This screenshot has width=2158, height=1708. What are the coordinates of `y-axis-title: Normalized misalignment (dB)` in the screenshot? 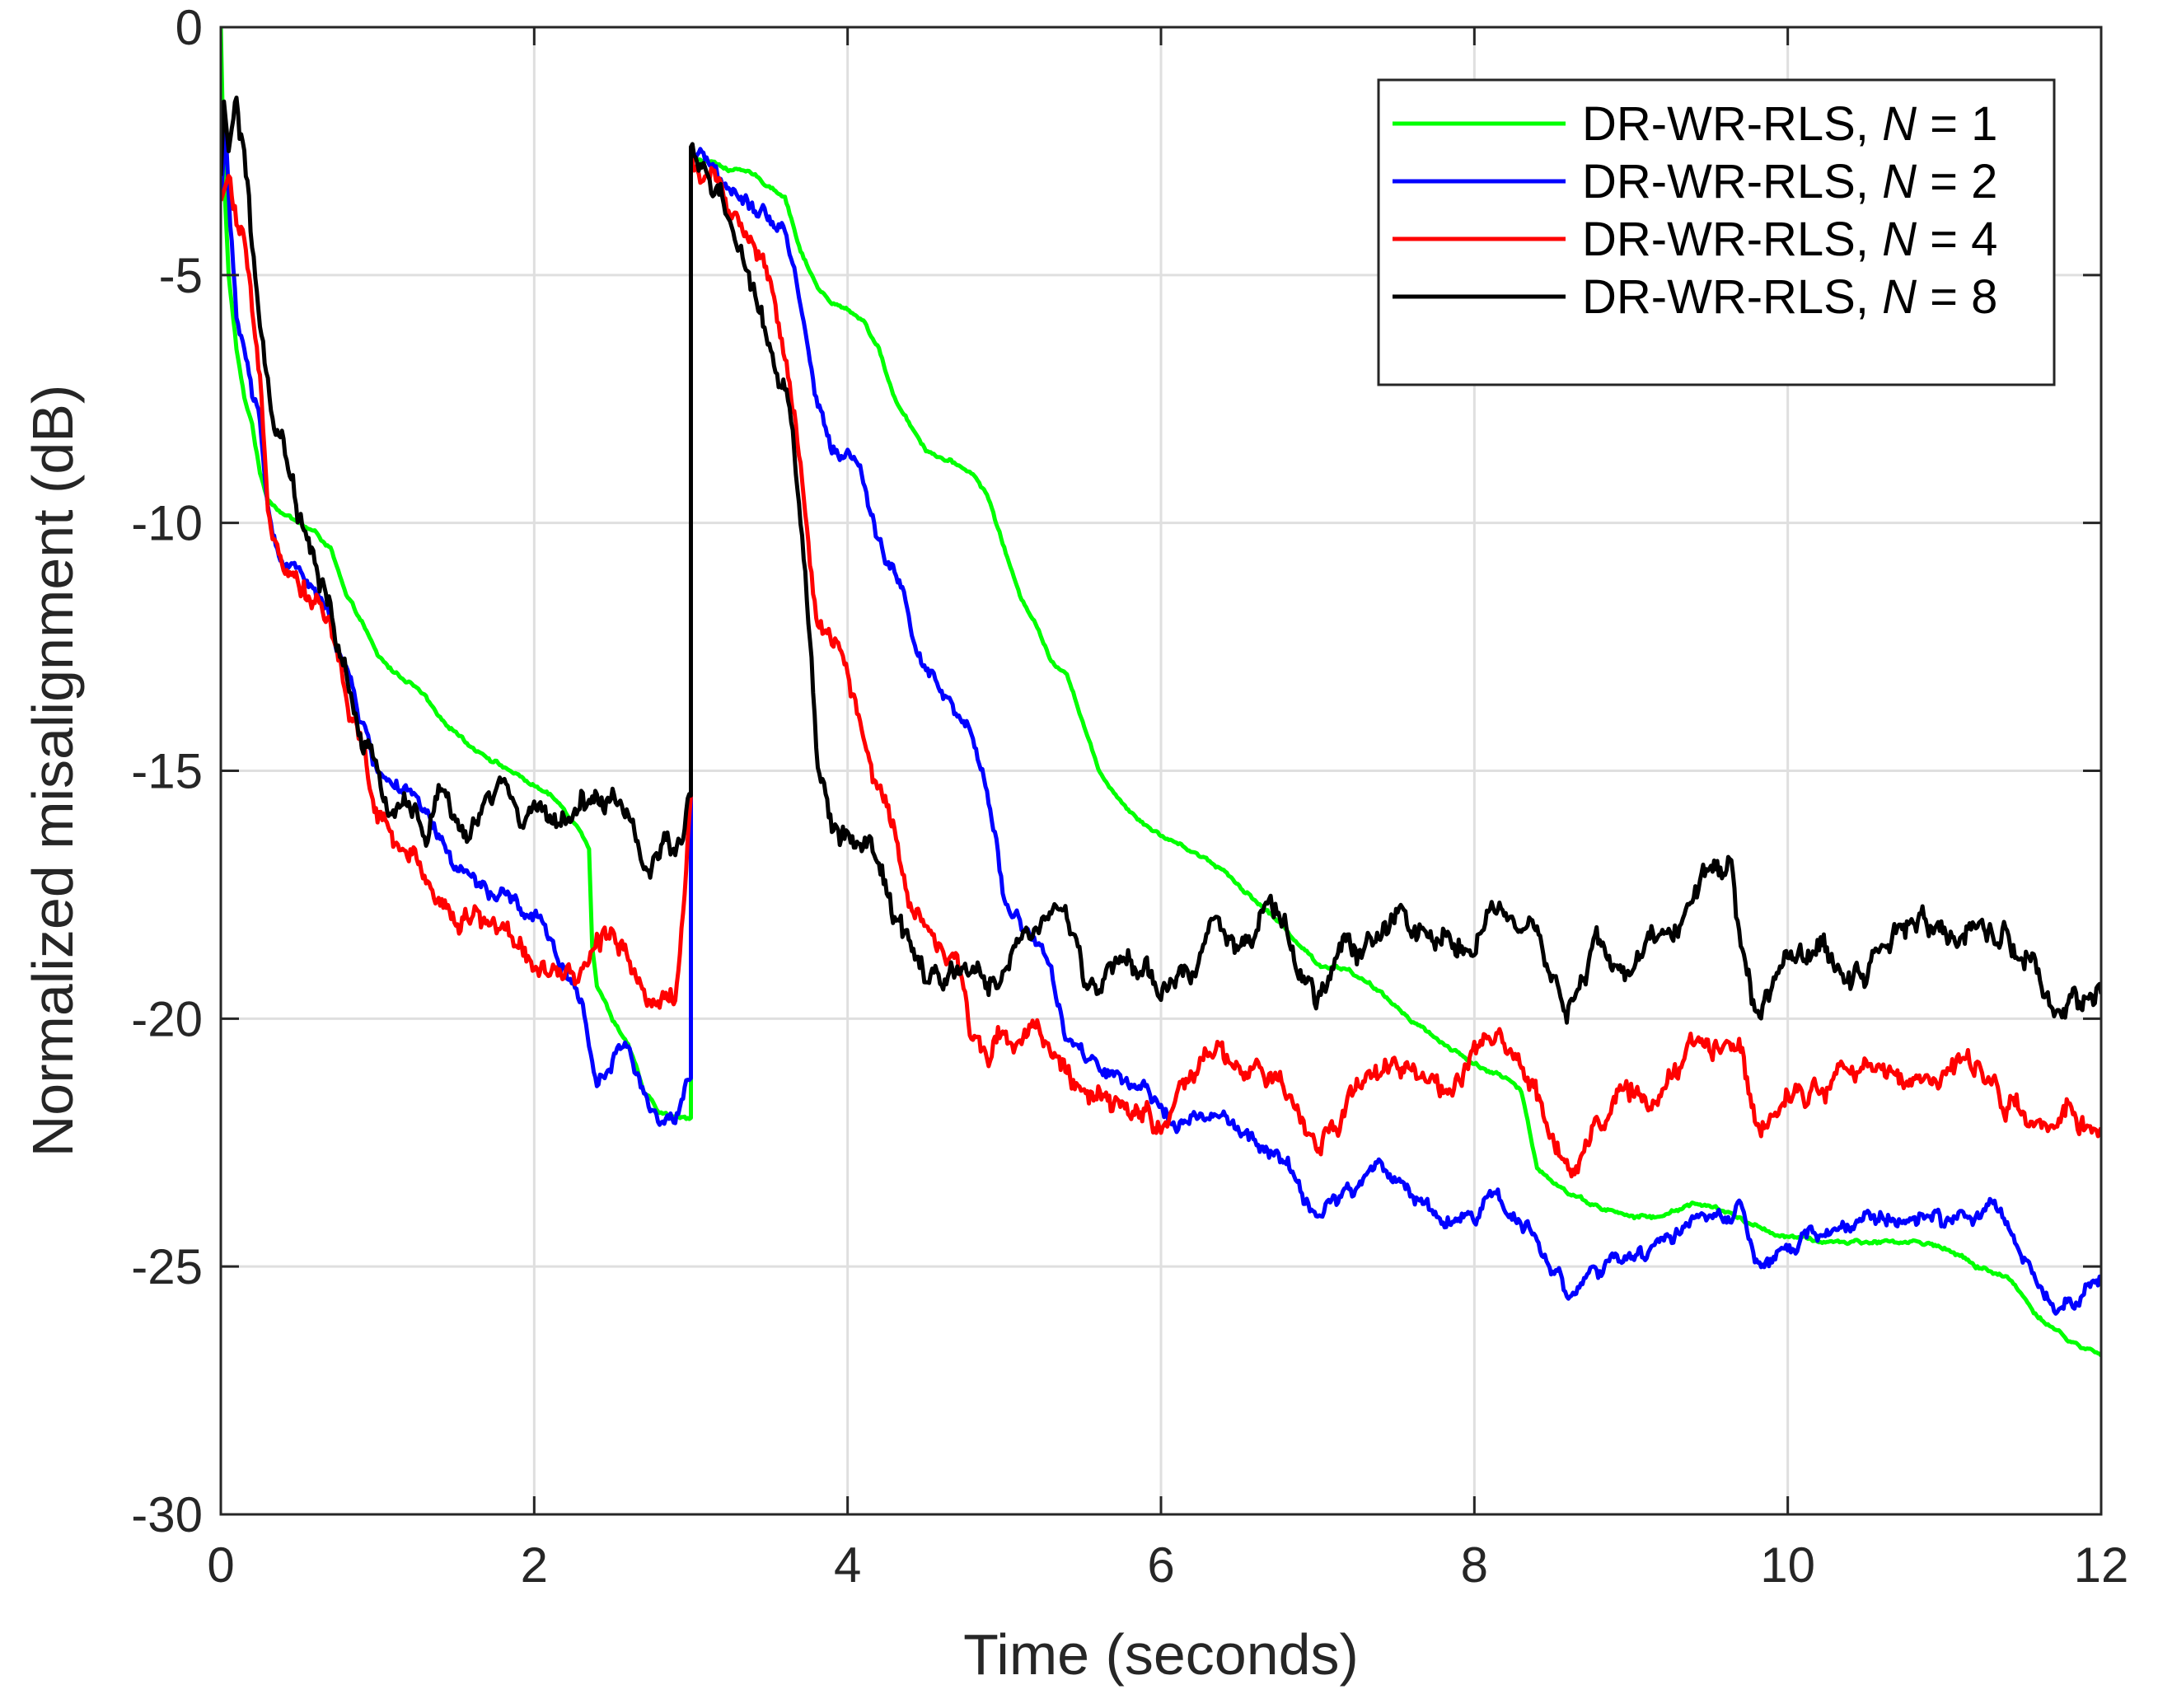 It's located at (53, 771).